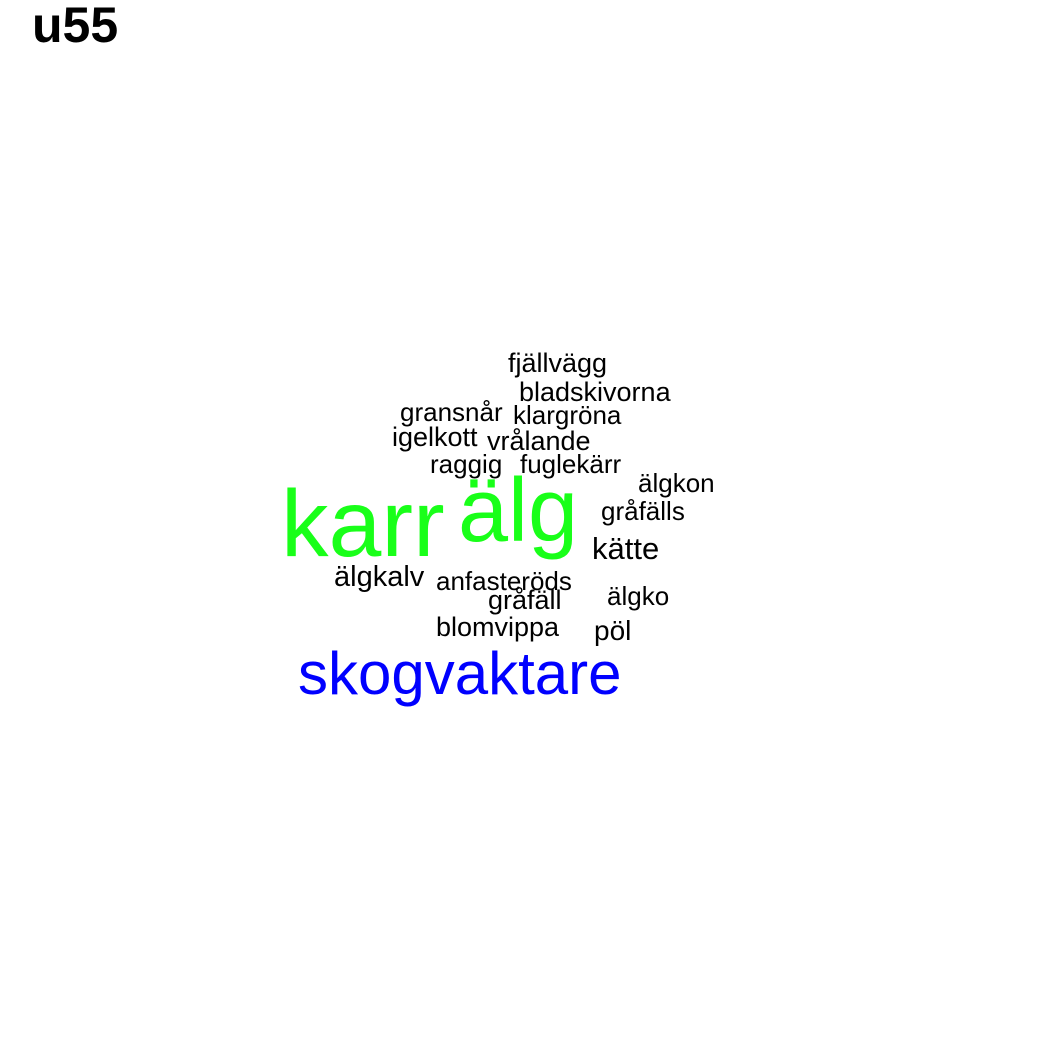  Describe the element at coordinates (466, 464) in the screenshot. I see `word-raggig: raggig` at that location.